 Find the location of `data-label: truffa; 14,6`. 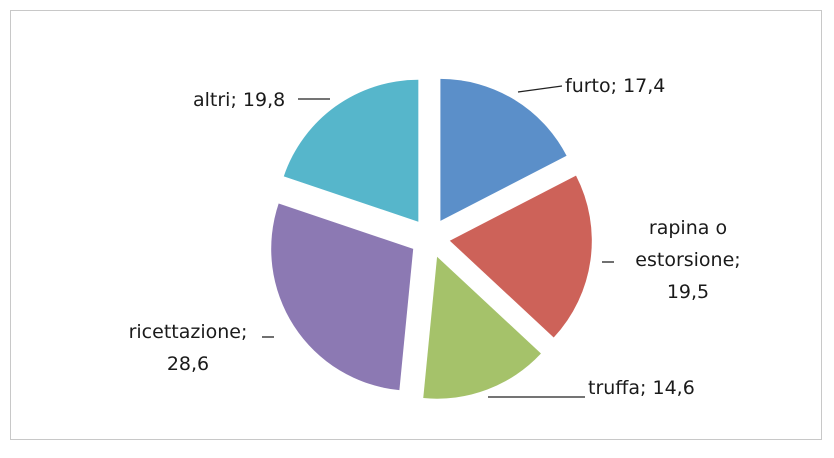

data-label: truffa; 14,6 is located at coordinates (641, 388).